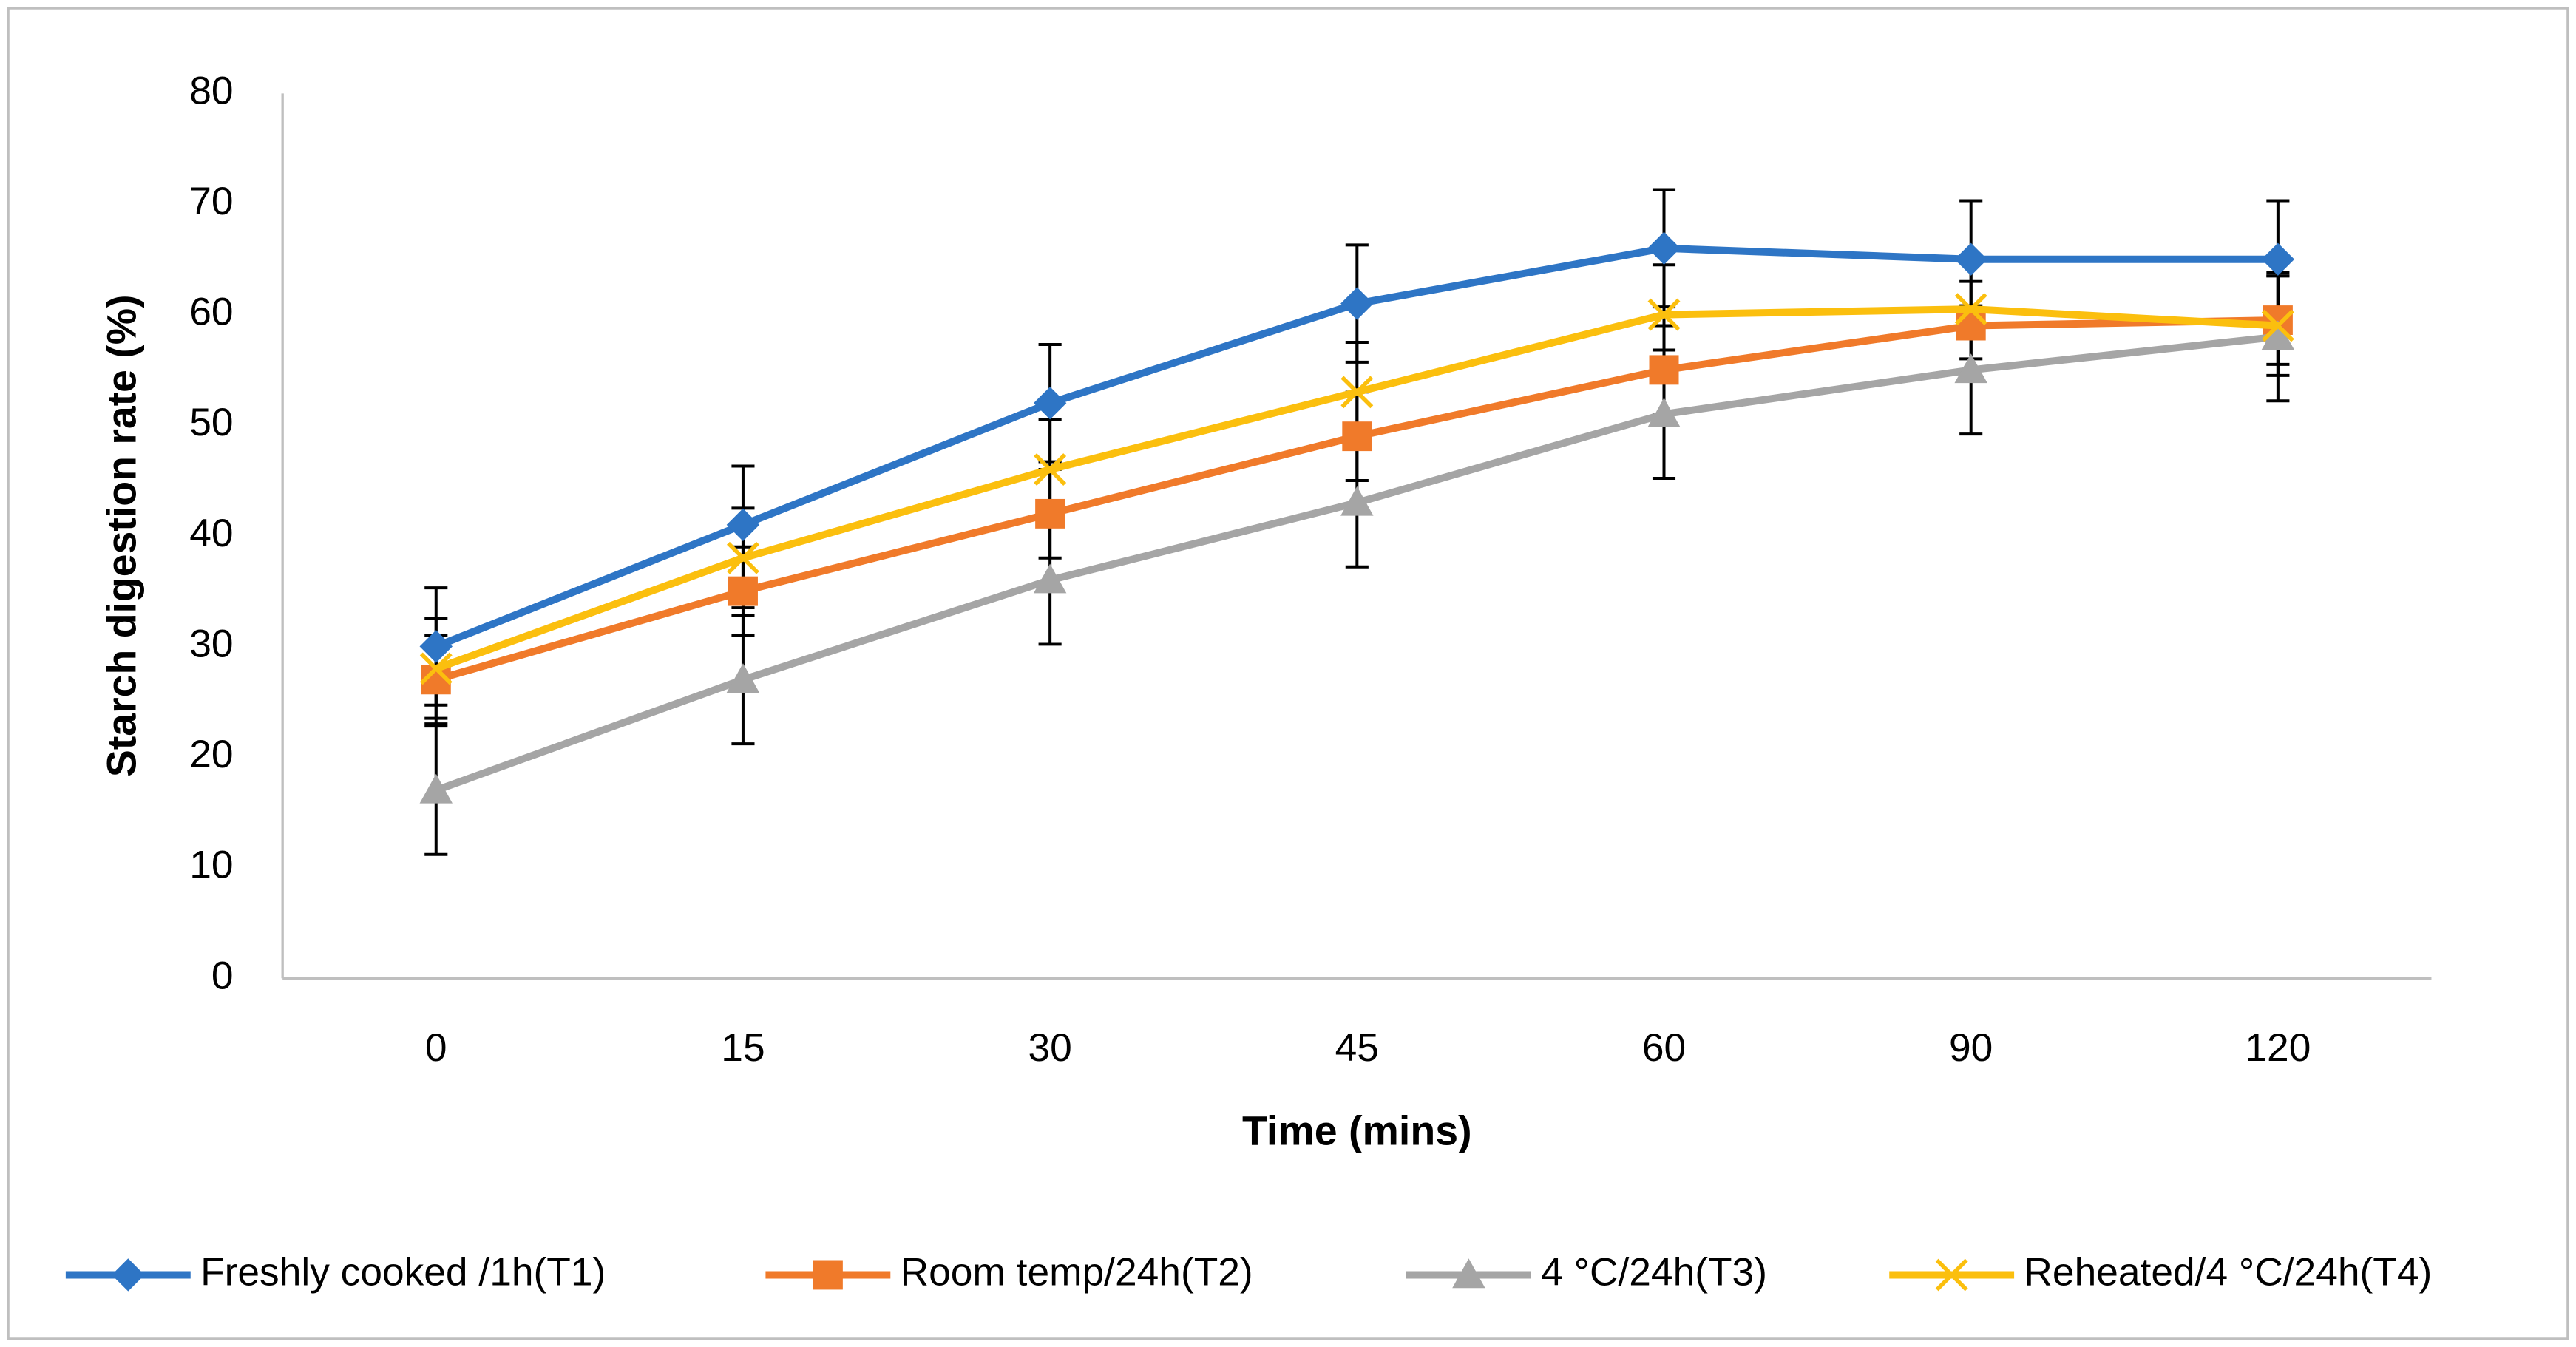  What do you see at coordinates (211, 533) in the screenshot?
I see `y-tick-label: 40` at bounding box center [211, 533].